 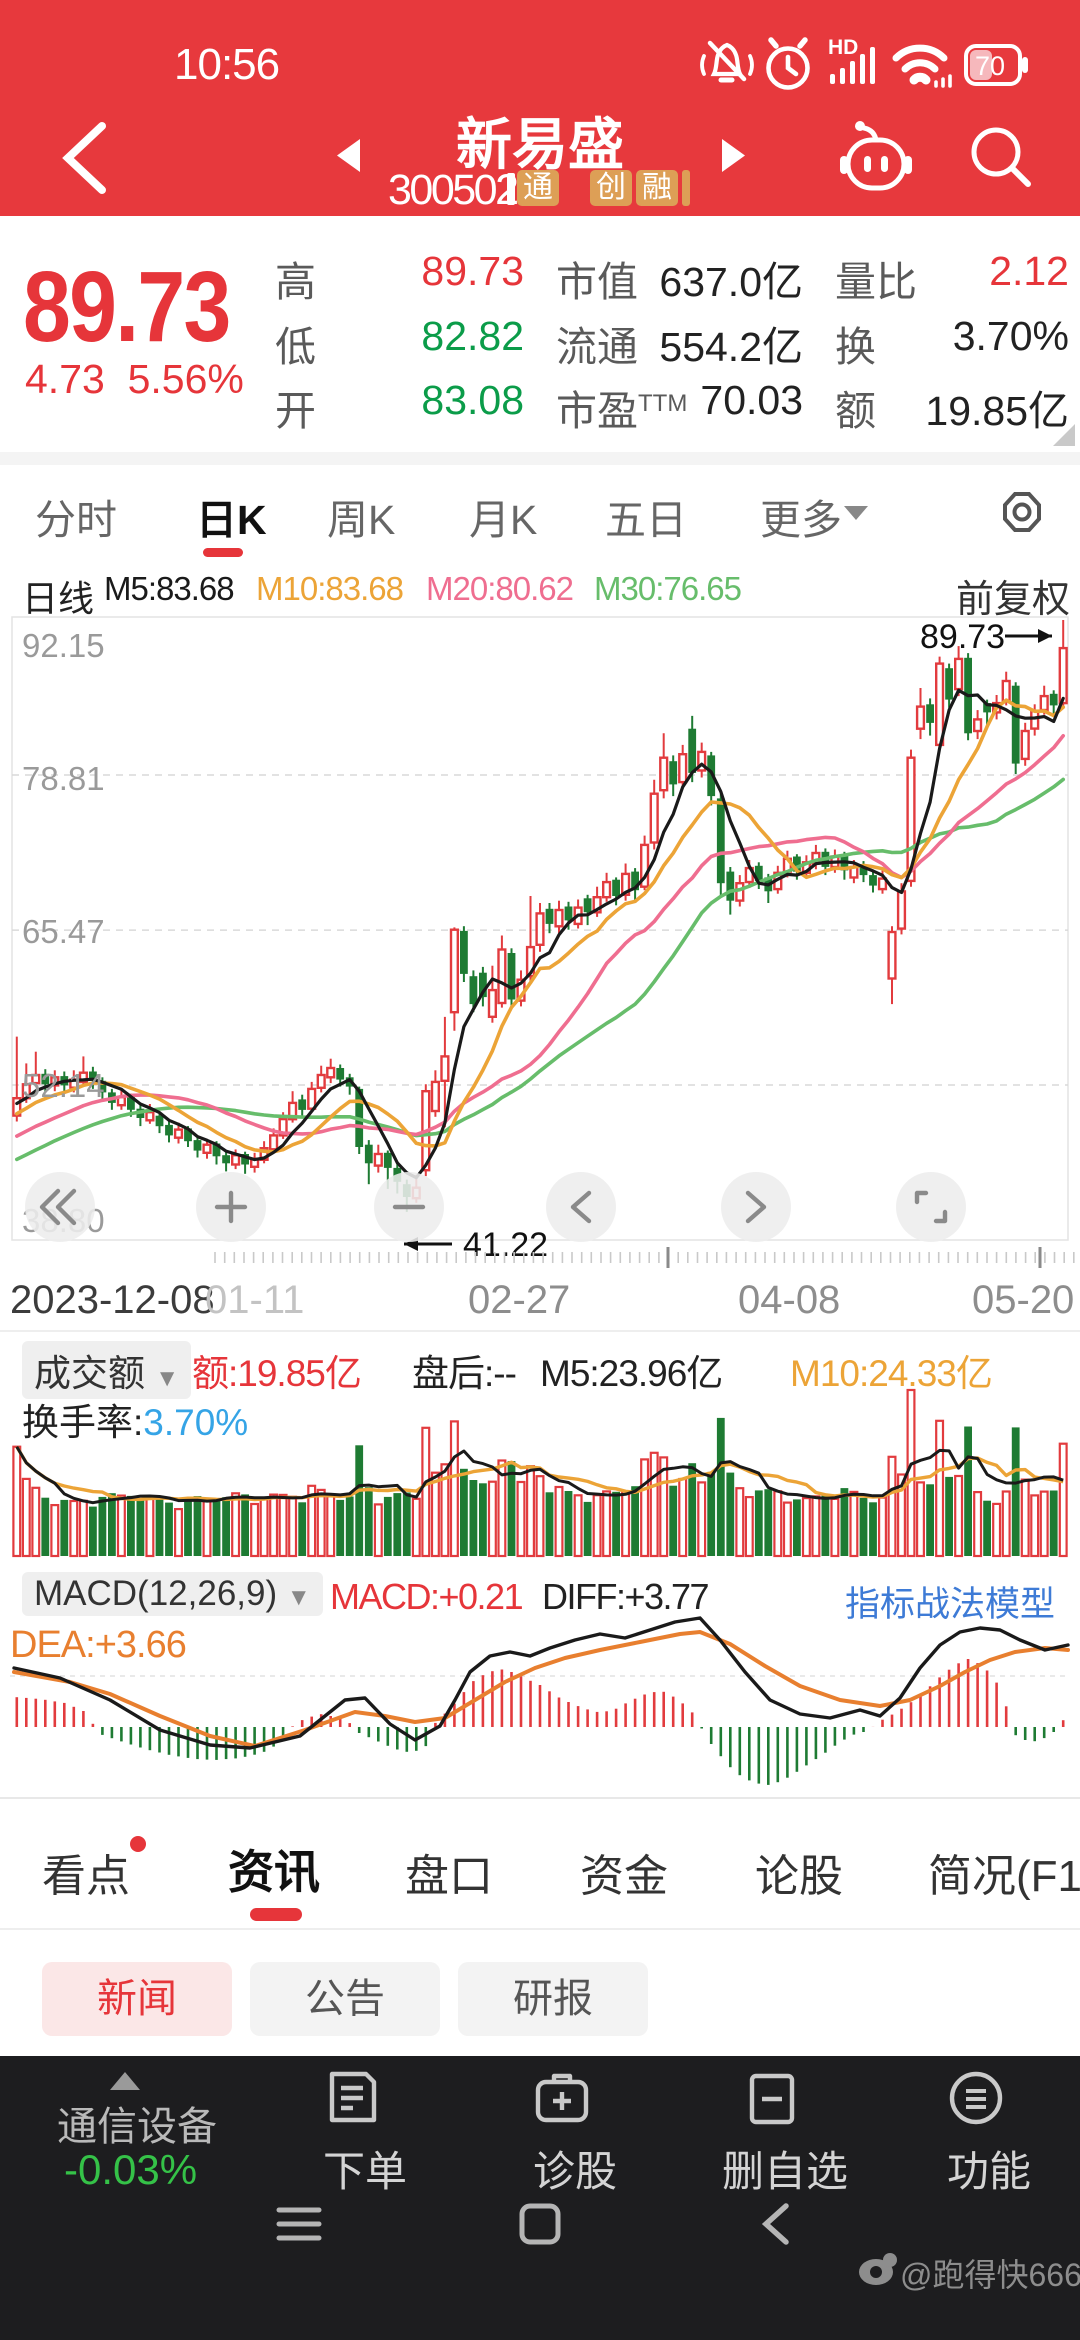 I want to click on svg-text: 89.73, so click(x=962, y=637).